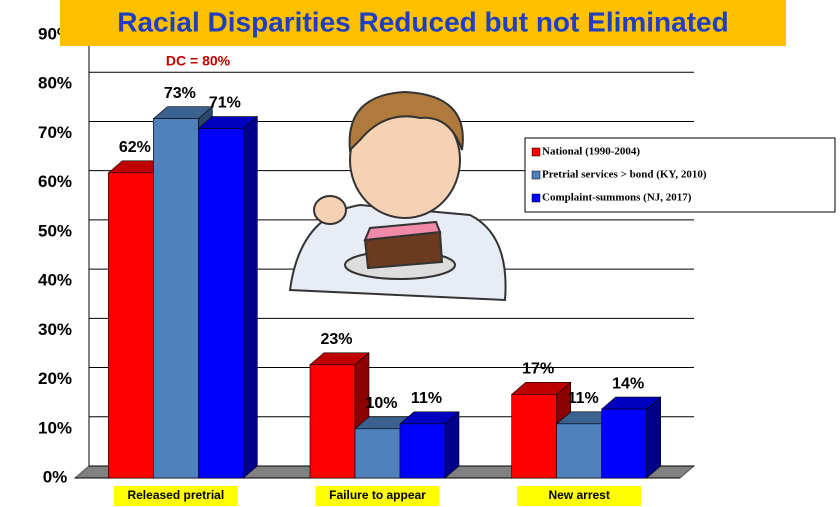 This screenshot has height=507, width=840. What do you see at coordinates (55, 476) in the screenshot?
I see `y-tick-label: 0%` at bounding box center [55, 476].